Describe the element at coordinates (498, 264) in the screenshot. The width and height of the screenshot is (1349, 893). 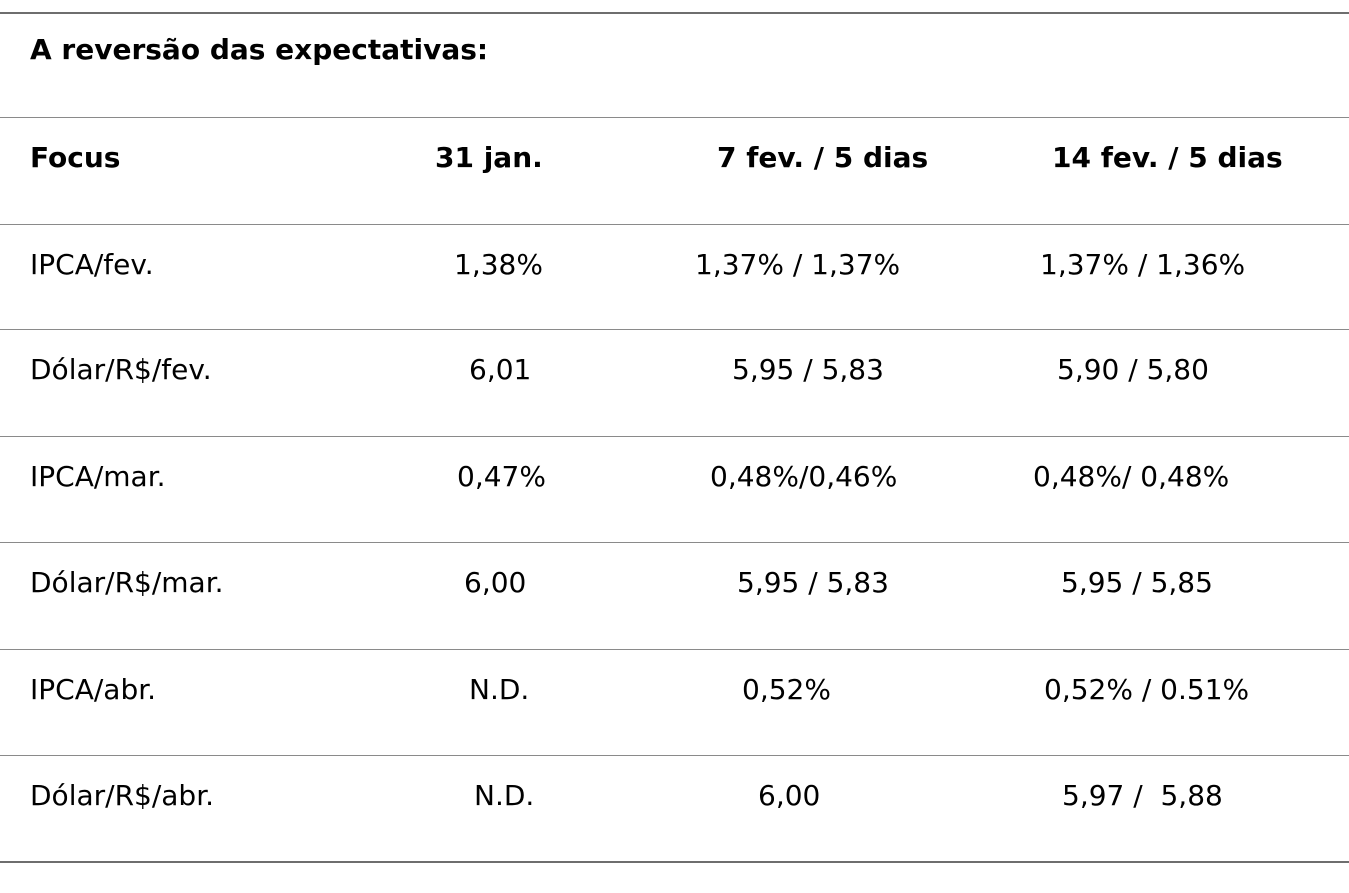
I see `cell-31-jan: 1,38%` at that location.